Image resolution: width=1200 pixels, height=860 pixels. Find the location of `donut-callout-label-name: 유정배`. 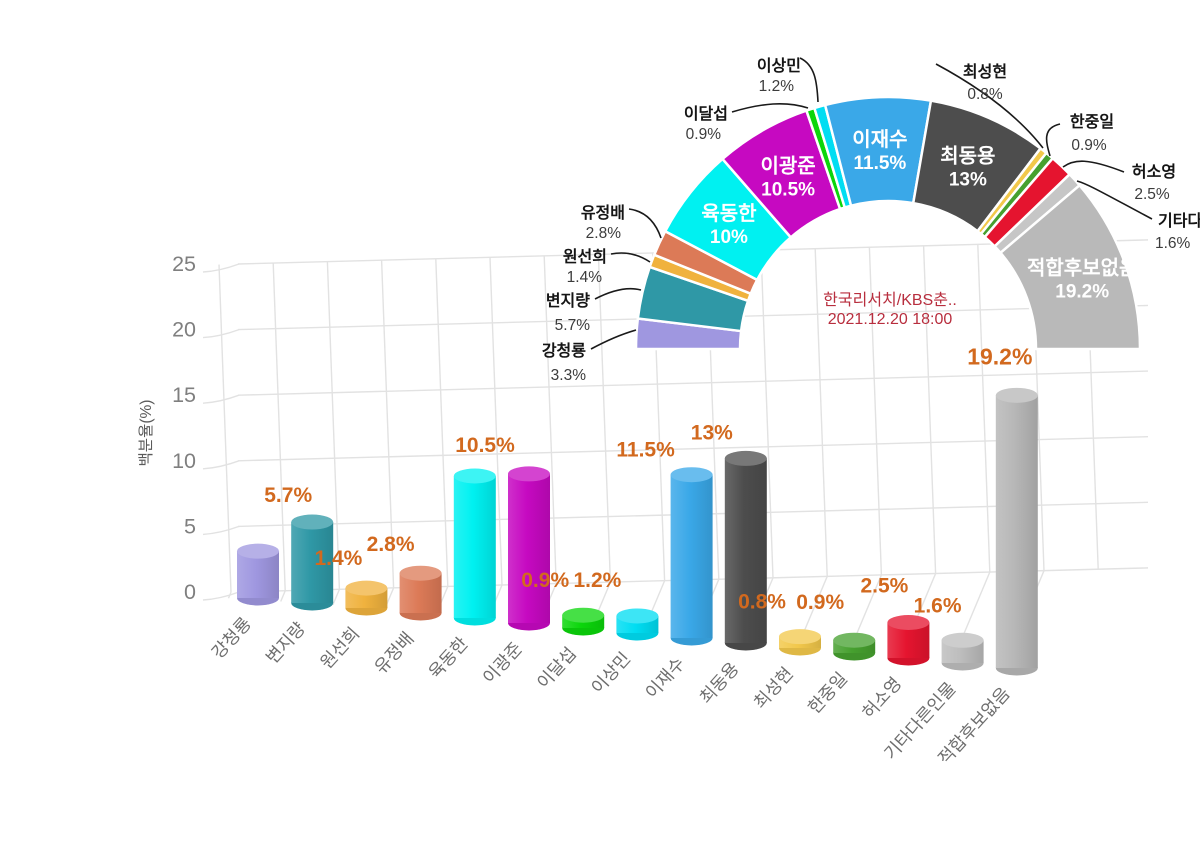

donut-callout-label-name: 유정배 is located at coordinates (603, 213).